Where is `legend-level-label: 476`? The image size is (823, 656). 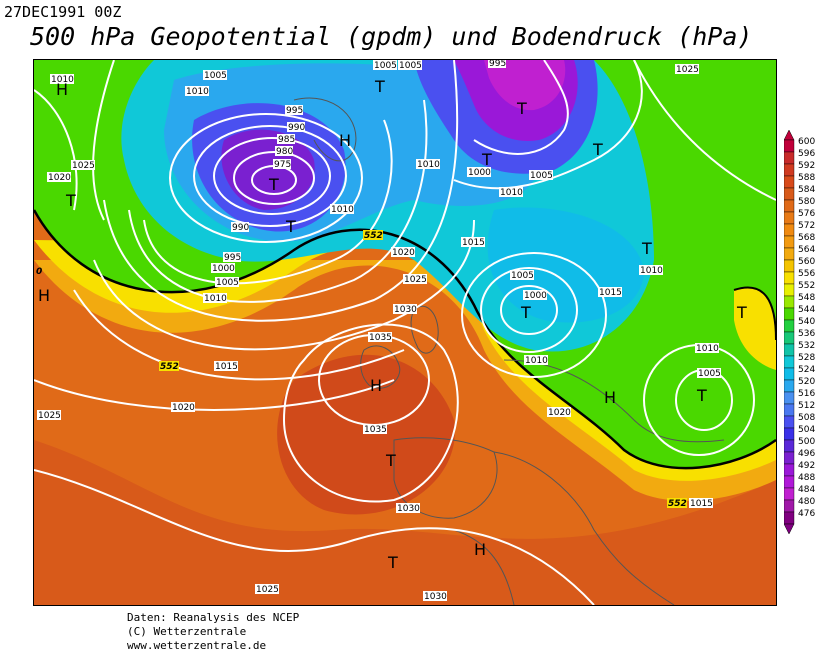
legend-level-label: 476 is located at coordinates (806, 514).